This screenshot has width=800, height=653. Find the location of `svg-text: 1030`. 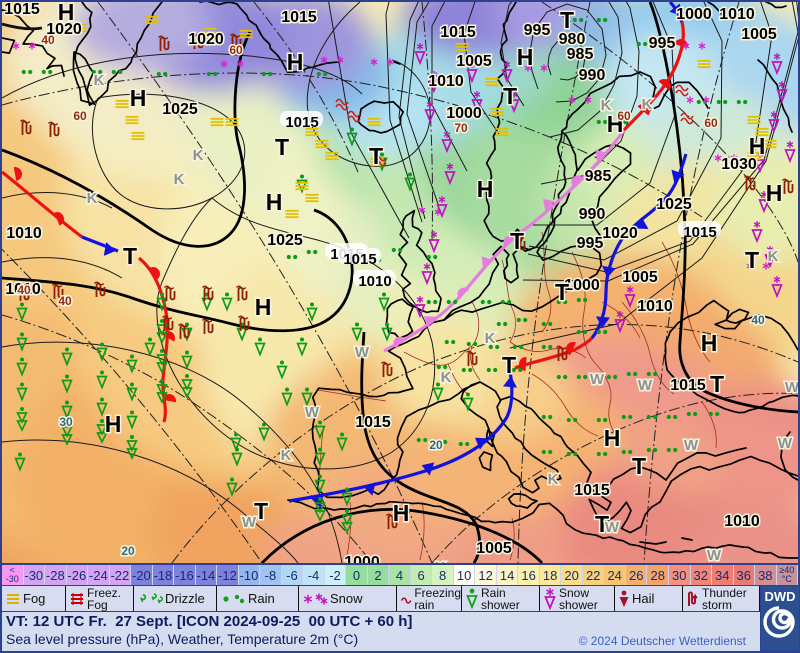

svg-text: 1030 is located at coordinates (739, 164).